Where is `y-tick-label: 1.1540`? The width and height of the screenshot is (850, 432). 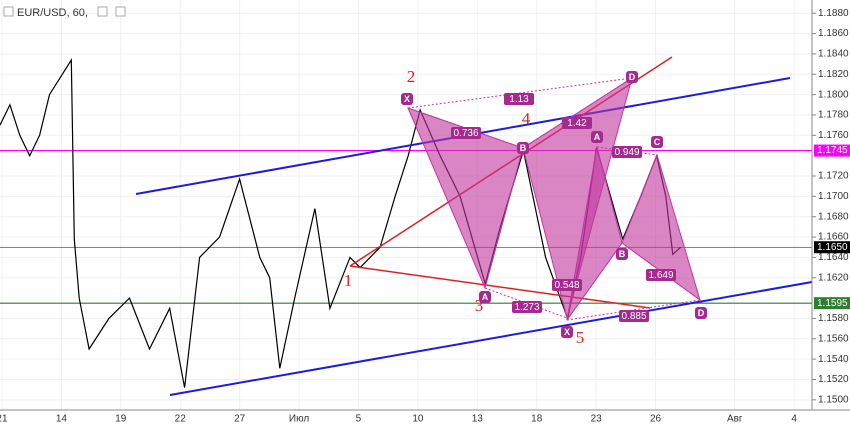 y-tick-label: 1.1540 is located at coordinates (833, 359).